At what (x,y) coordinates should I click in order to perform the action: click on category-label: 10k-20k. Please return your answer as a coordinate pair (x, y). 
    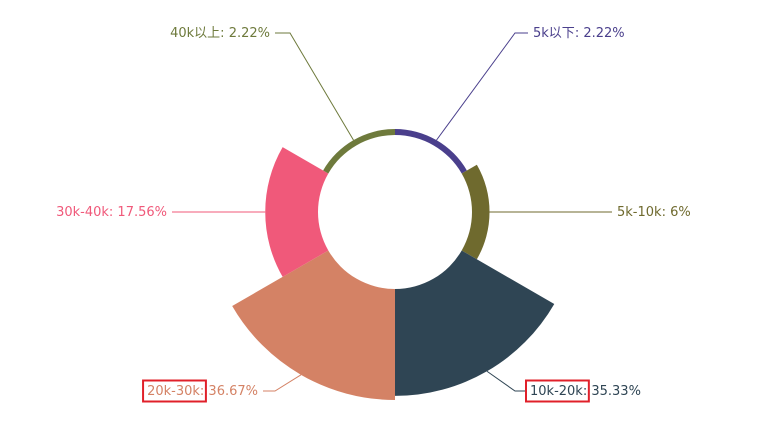
    Looking at the image, I should click on (556, 391).